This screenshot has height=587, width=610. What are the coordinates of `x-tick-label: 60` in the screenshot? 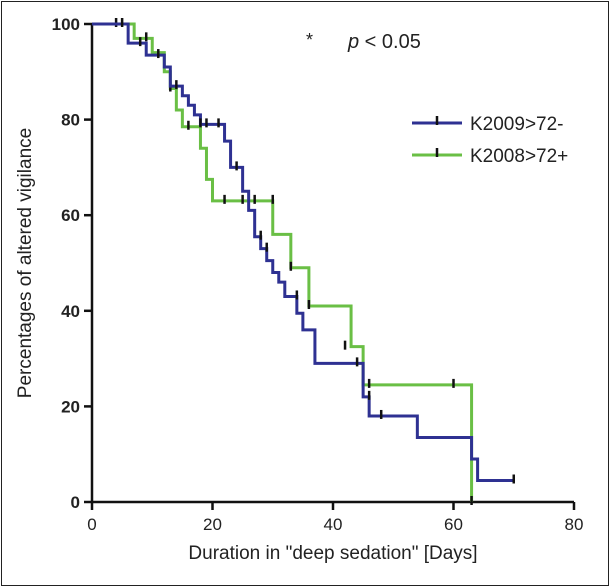 It's located at (453, 524).